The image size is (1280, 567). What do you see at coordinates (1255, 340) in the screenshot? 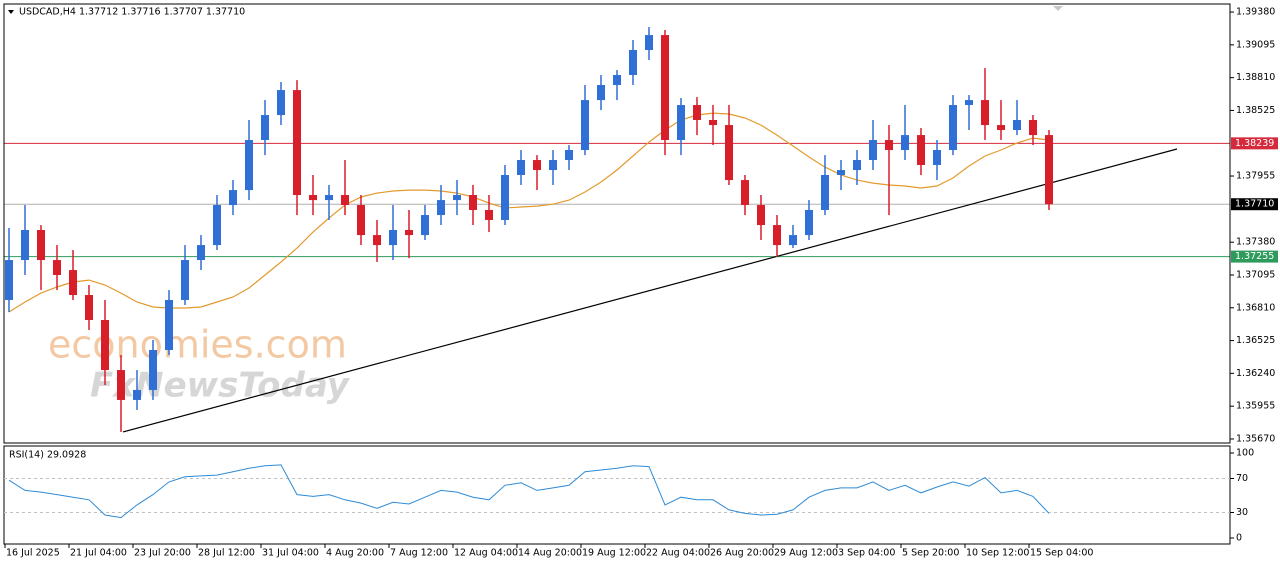
I see `y-tick-label: 1.36525` at bounding box center [1255, 340].